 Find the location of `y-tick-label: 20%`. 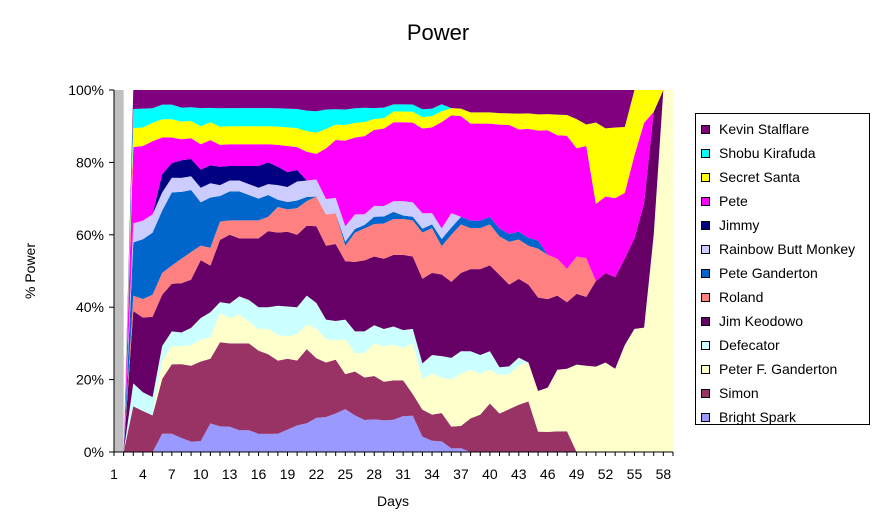

y-tick-label: 20% is located at coordinates (90, 380).